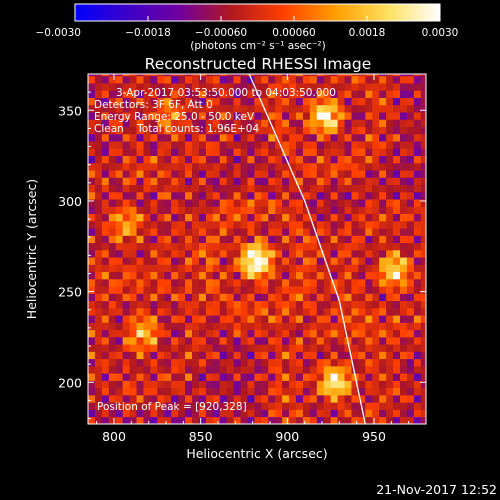  What do you see at coordinates (436, 489) in the screenshot?
I see `footer-timestamp: 21-Nov-2017 12:52` at bounding box center [436, 489].